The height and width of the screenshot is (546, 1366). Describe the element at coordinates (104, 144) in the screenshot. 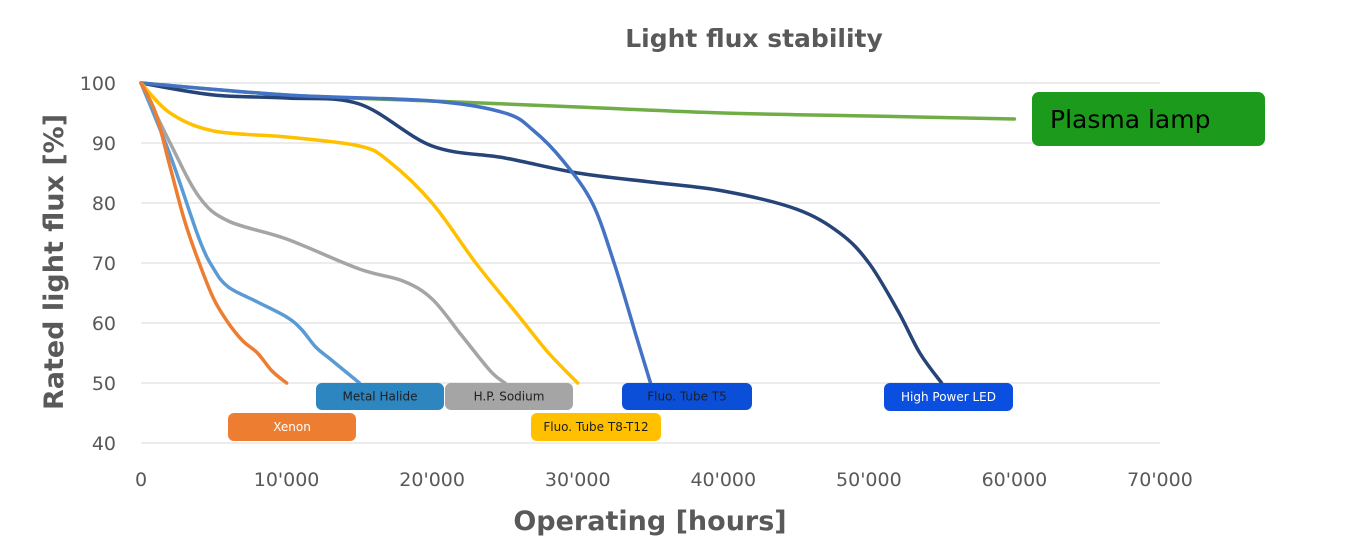

I see `y-tick-label: 90` at that location.